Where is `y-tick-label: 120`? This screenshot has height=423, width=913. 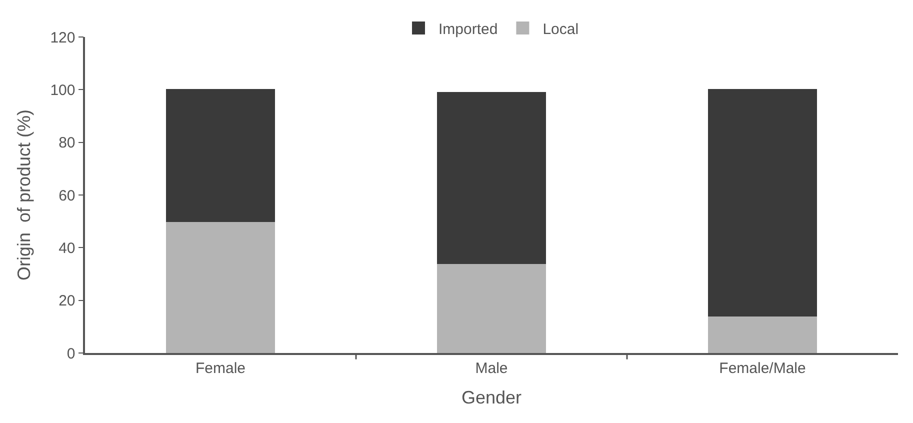 y-tick-label: 120 is located at coordinates (63, 37).